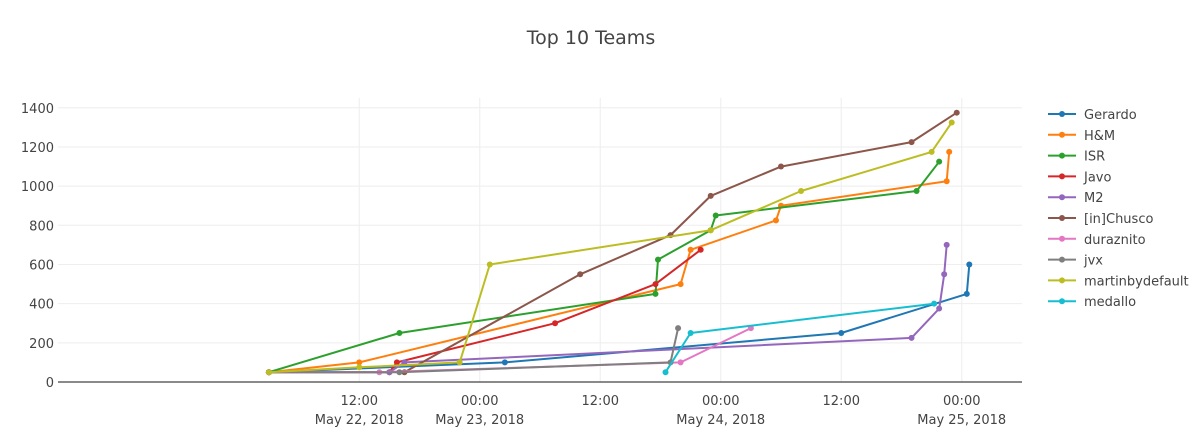 The width and height of the screenshot is (1200, 439). What do you see at coordinates (41, 226) in the screenshot?
I see `y-tick-label: 800` at bounding box center [41, 226].